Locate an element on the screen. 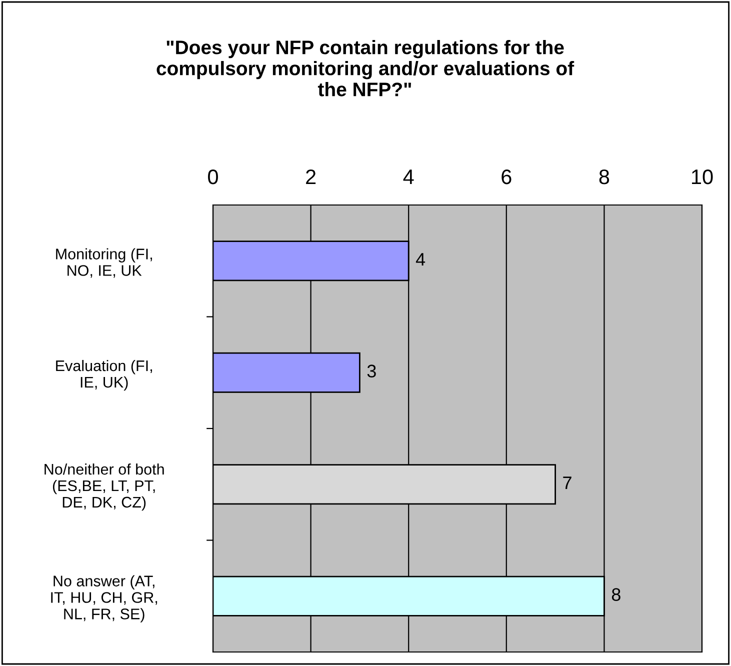  x-tick-label: 4 is located at coordinates (408, 177).